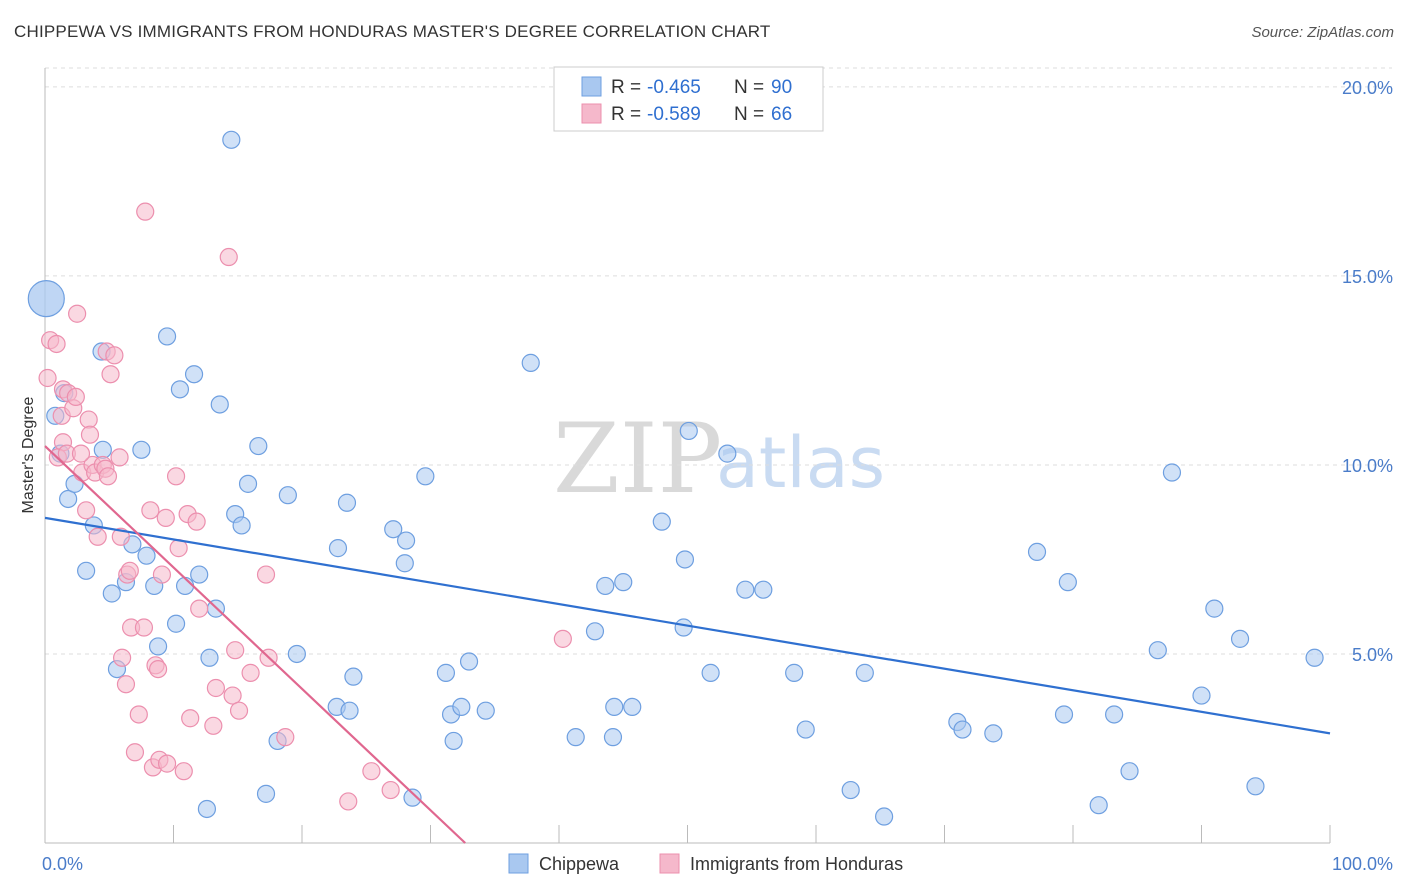 This screenshot has width=1406, height=892. What do you see at coordinates (669, 863) in the screenshot?
I see `bottom-legend-swatch-honduras` at bounding box center [669, 863].